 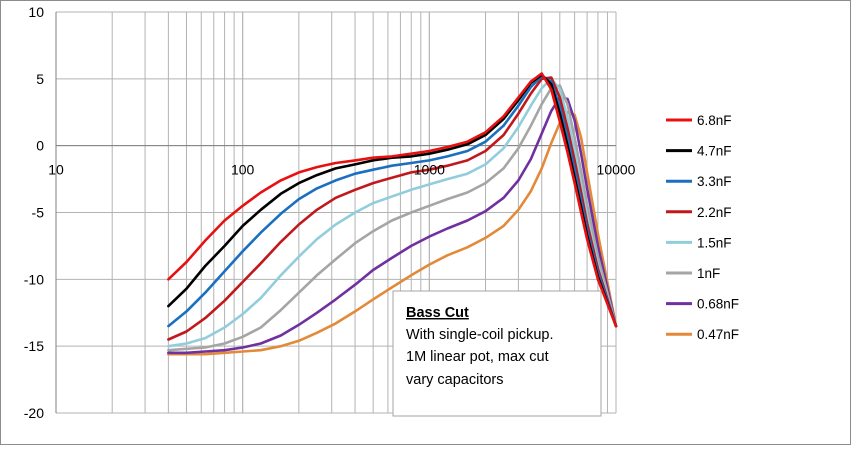 What do you see at coordinates (455, 380) in the screenshot?
I see `annotation-line-3: vary capacitors` at bounding box center [455, 380].